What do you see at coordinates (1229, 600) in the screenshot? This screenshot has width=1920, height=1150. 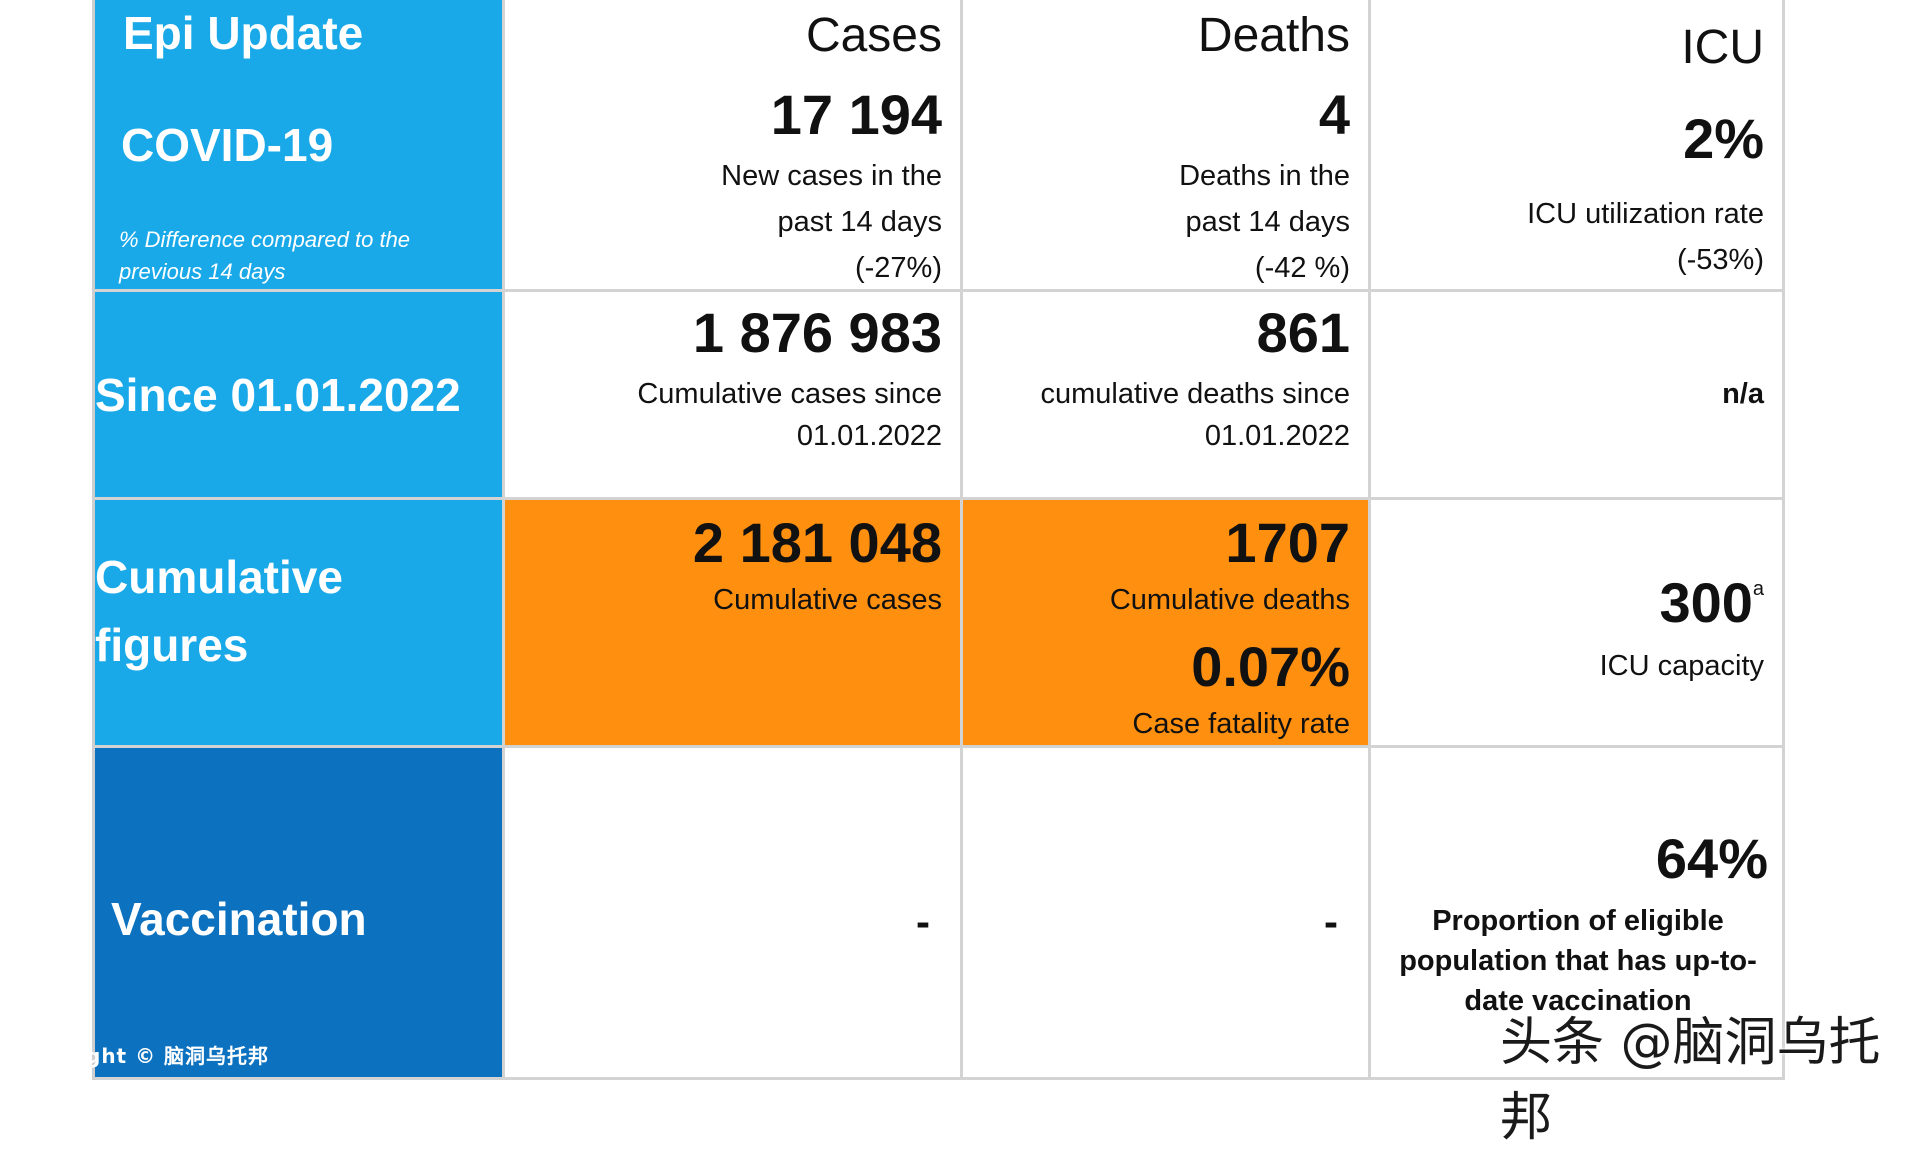 I see `cumulative-deaths-label: Cumulative deaths` at bounding box center [1229, 600].